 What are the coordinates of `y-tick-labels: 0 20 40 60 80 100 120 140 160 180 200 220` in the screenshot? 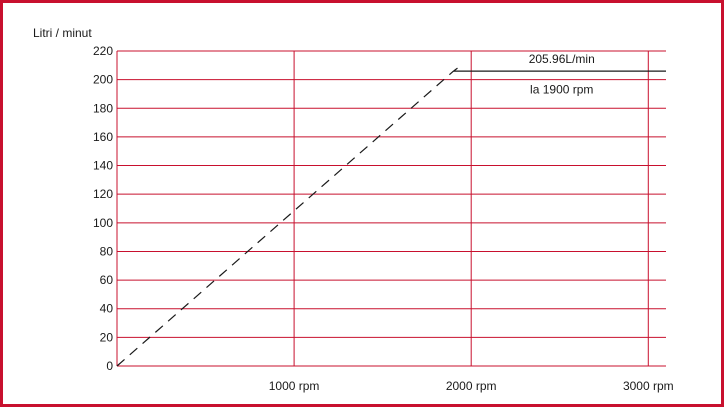 It's located at (103, 208).